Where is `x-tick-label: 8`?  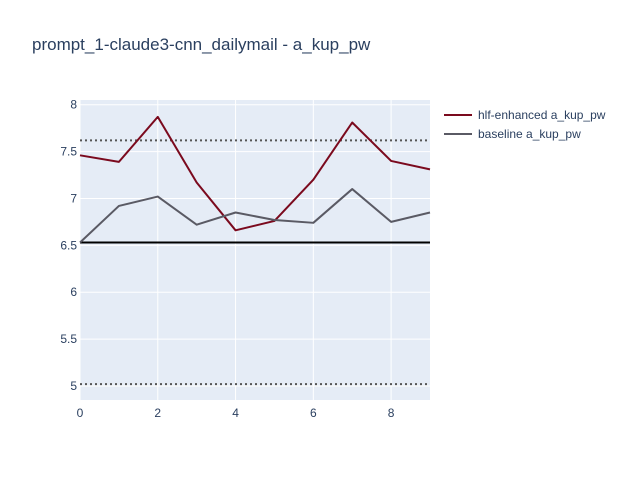
x-tick-label: 8 is located at coordinates (391, 413).